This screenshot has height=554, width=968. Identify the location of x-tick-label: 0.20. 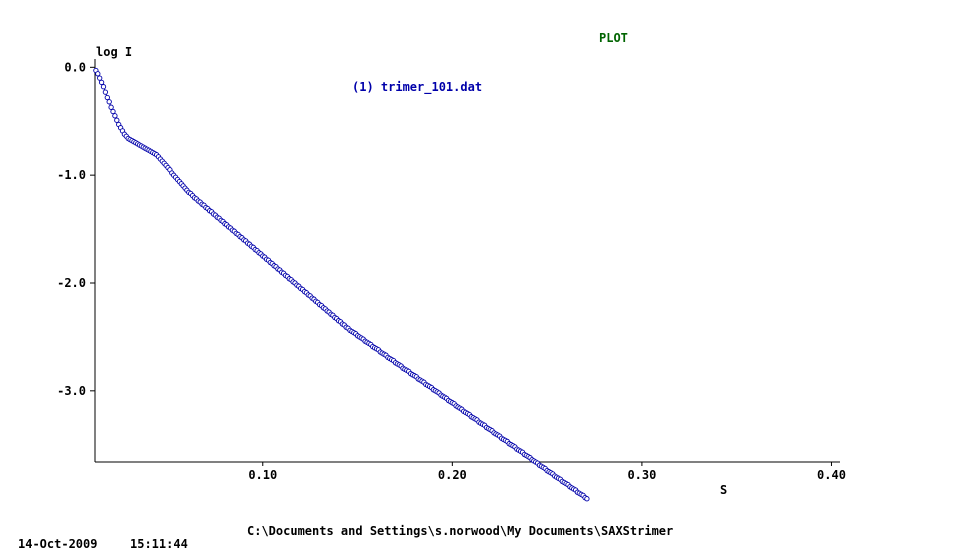
(452, 475).